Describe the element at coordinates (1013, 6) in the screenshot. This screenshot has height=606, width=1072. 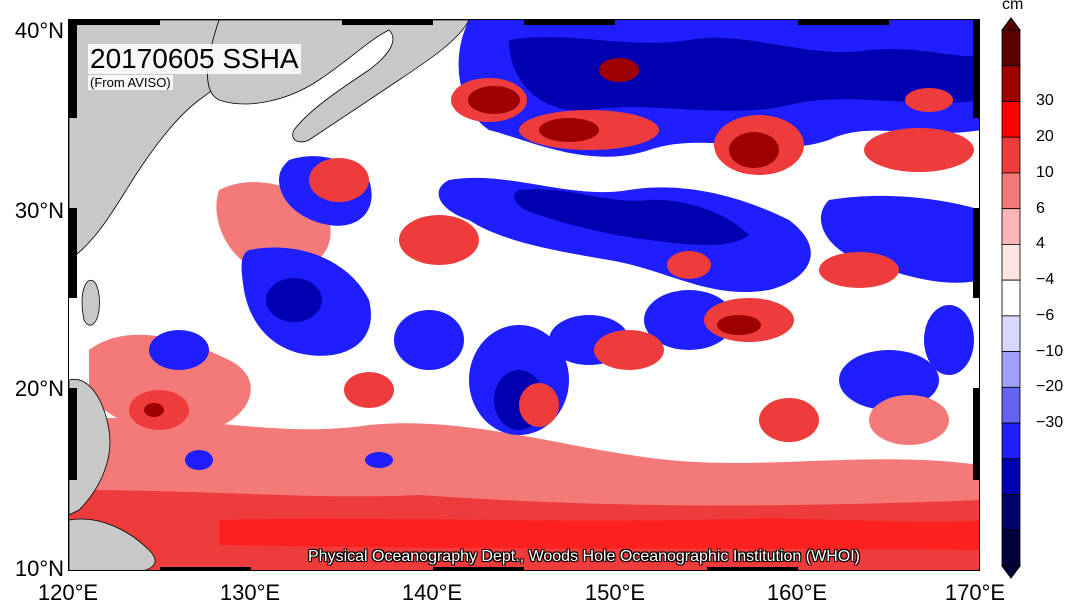
I see `colorbar-unit: cm` at that location.